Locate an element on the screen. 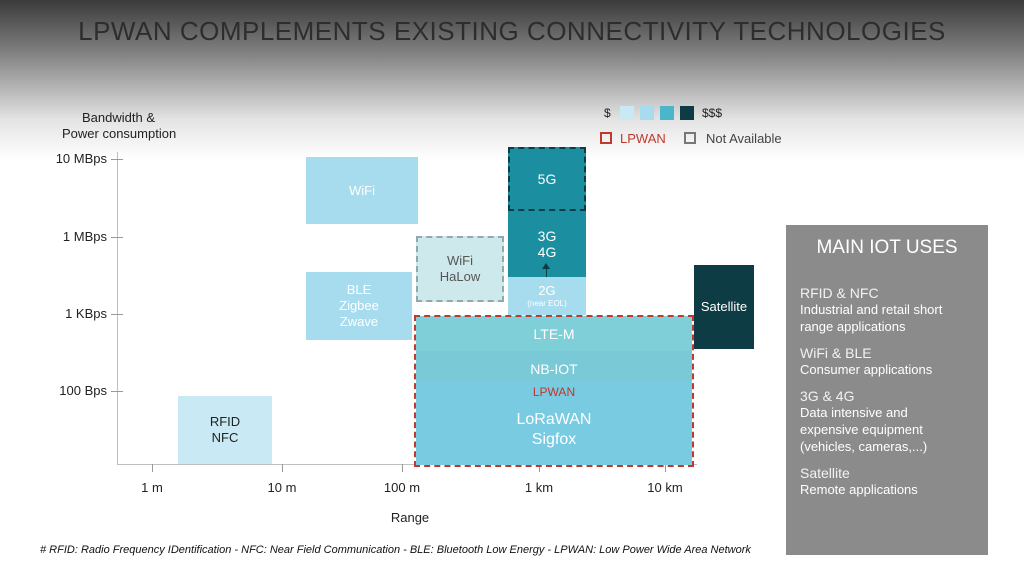 The height and width of the screenshot is (586, 1024). x-tick-1m: 1 m is located at coordinates (152, 487).